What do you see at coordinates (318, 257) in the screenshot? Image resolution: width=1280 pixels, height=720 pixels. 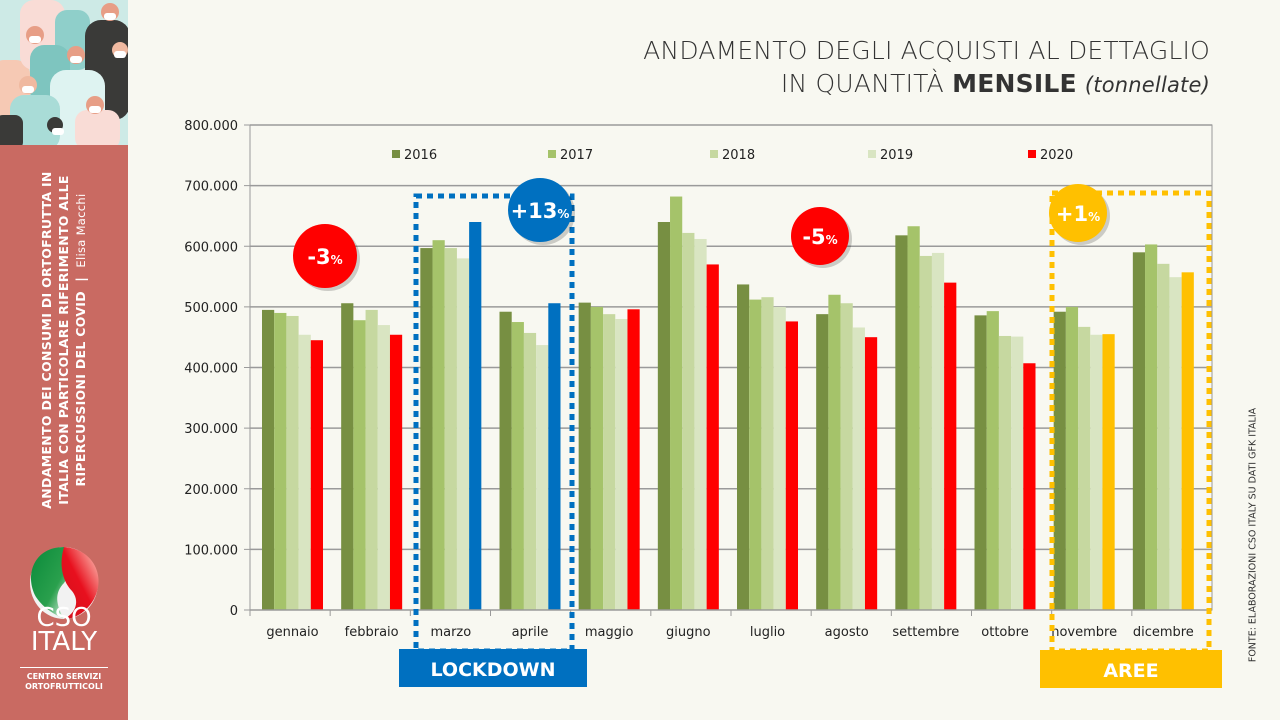 I see `badge-value: -3` at bounding box center [318, 257].